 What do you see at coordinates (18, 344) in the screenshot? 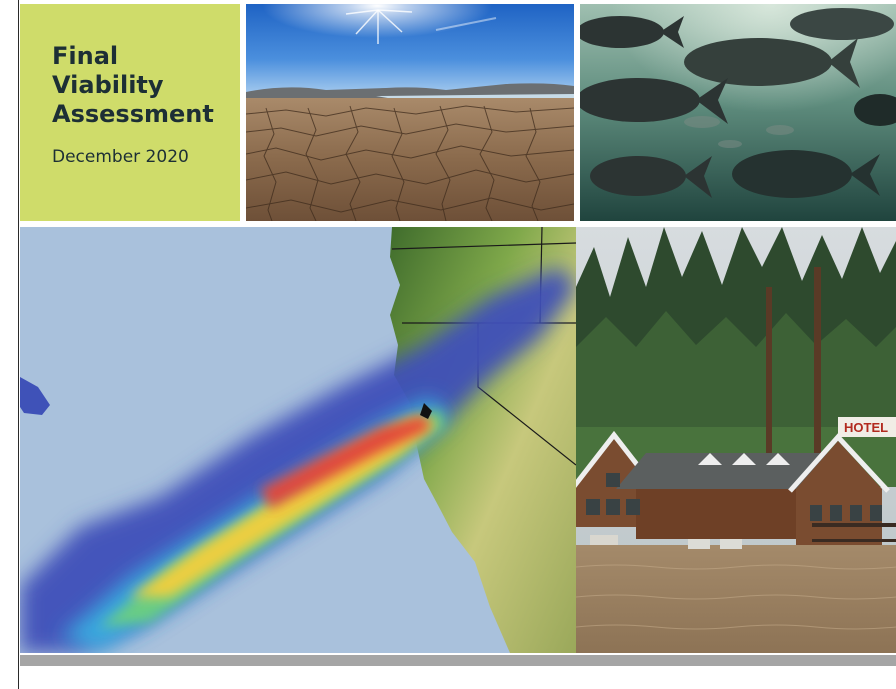
I see `left-edge-rule` at bounding box center [18, 344].